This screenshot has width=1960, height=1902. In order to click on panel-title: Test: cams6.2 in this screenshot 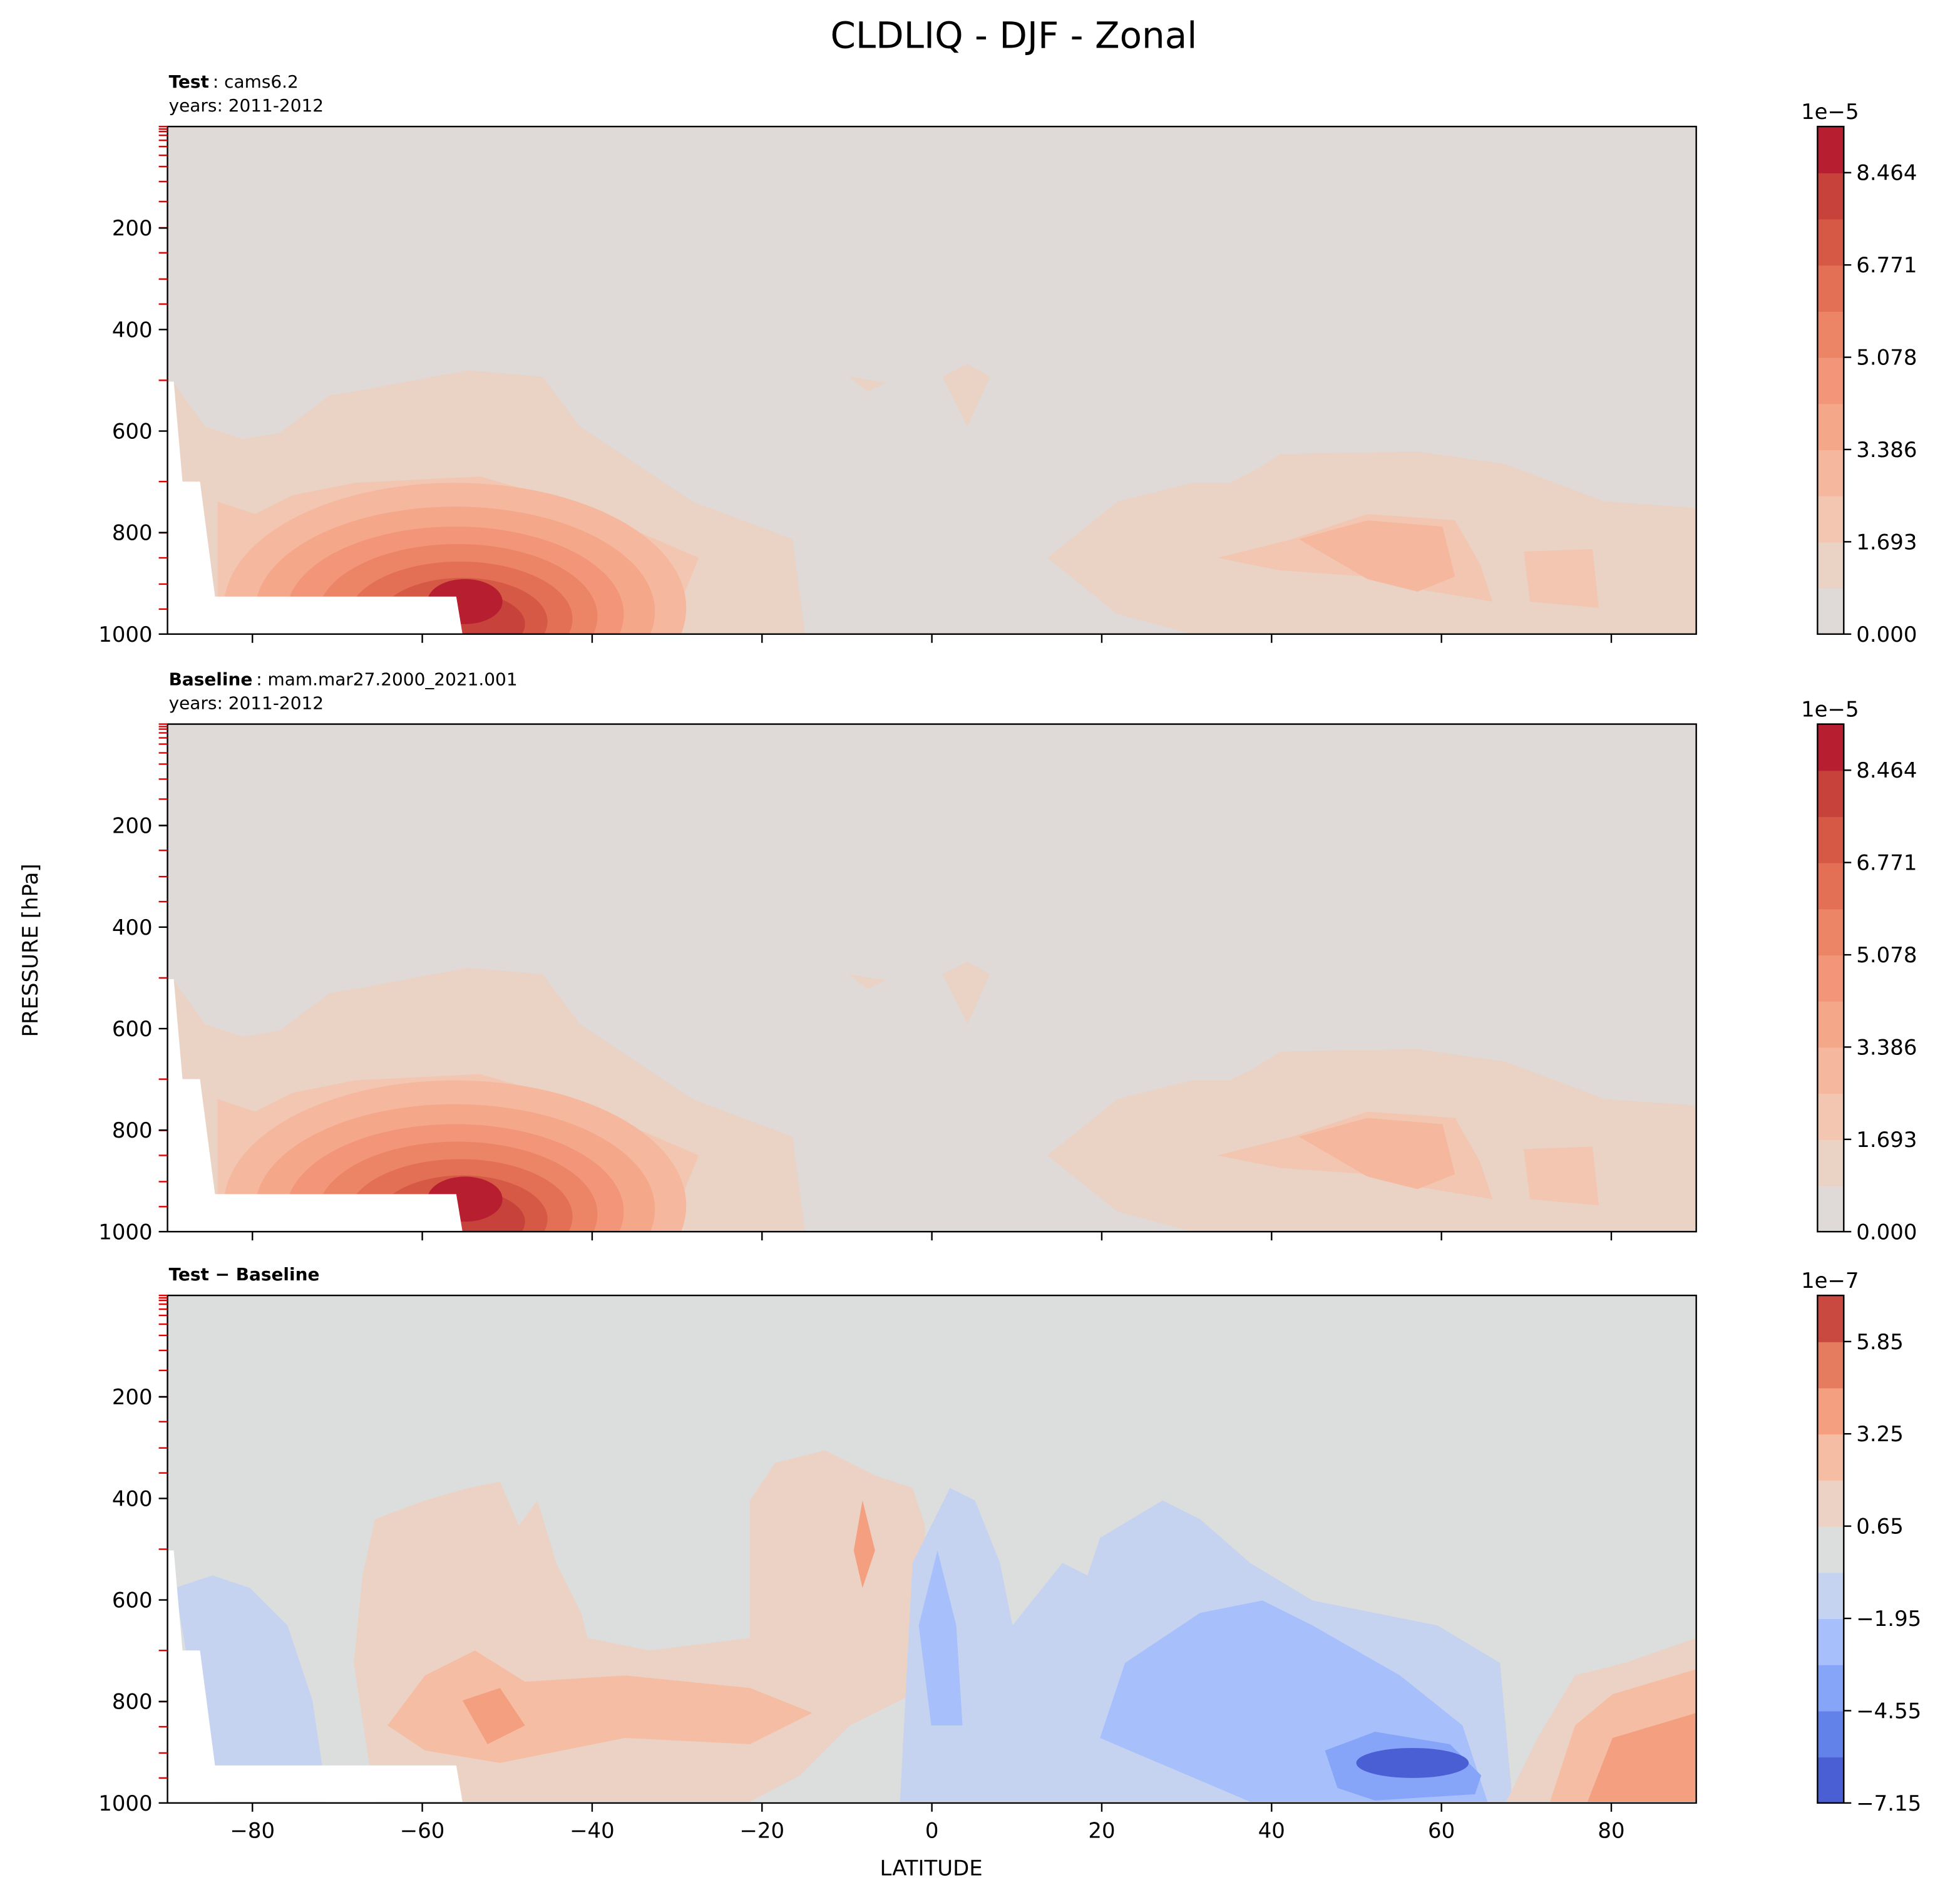, I will do `click(234, 81)`.